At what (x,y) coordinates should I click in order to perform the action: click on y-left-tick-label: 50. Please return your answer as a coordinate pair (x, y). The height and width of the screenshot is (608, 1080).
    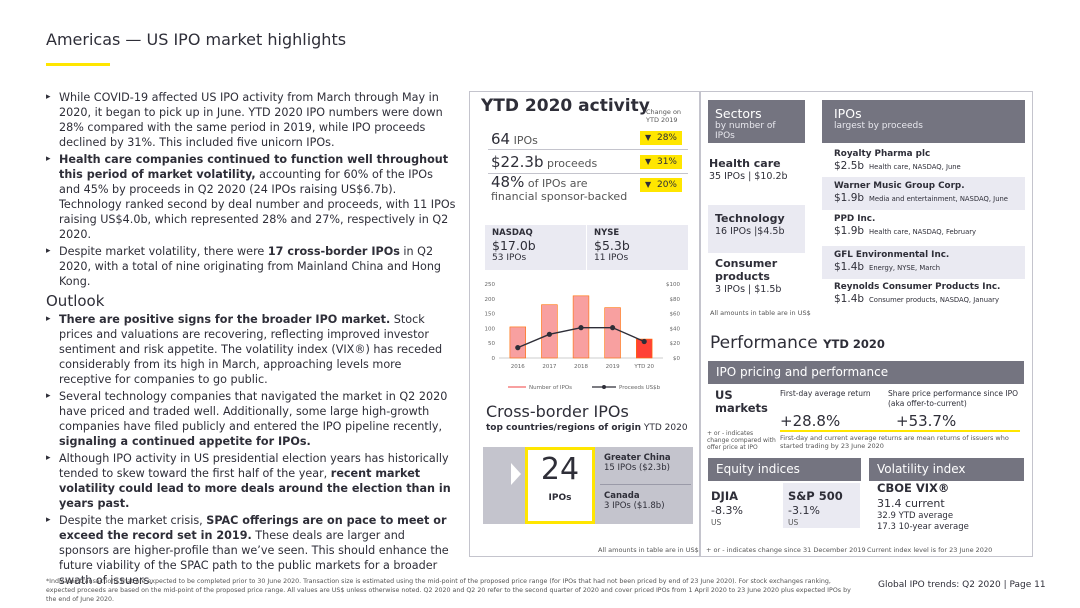
    Looking at the image, I should click on (491, 344).